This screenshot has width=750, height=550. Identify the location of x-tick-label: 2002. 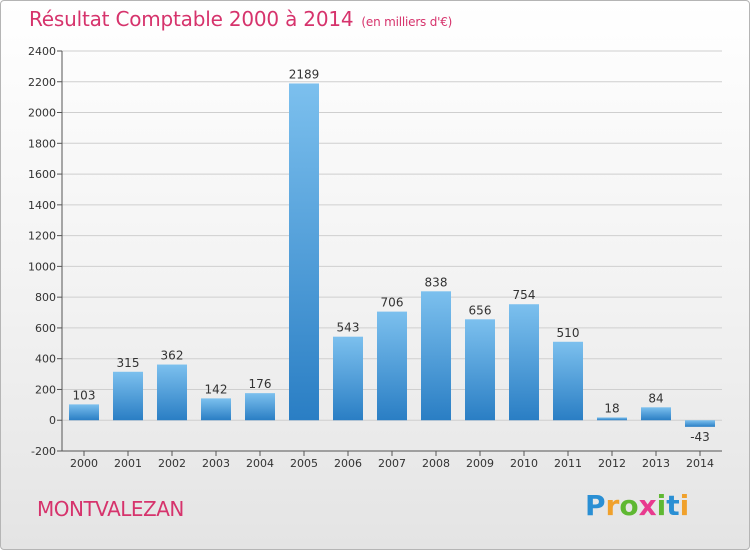
(172, 463).